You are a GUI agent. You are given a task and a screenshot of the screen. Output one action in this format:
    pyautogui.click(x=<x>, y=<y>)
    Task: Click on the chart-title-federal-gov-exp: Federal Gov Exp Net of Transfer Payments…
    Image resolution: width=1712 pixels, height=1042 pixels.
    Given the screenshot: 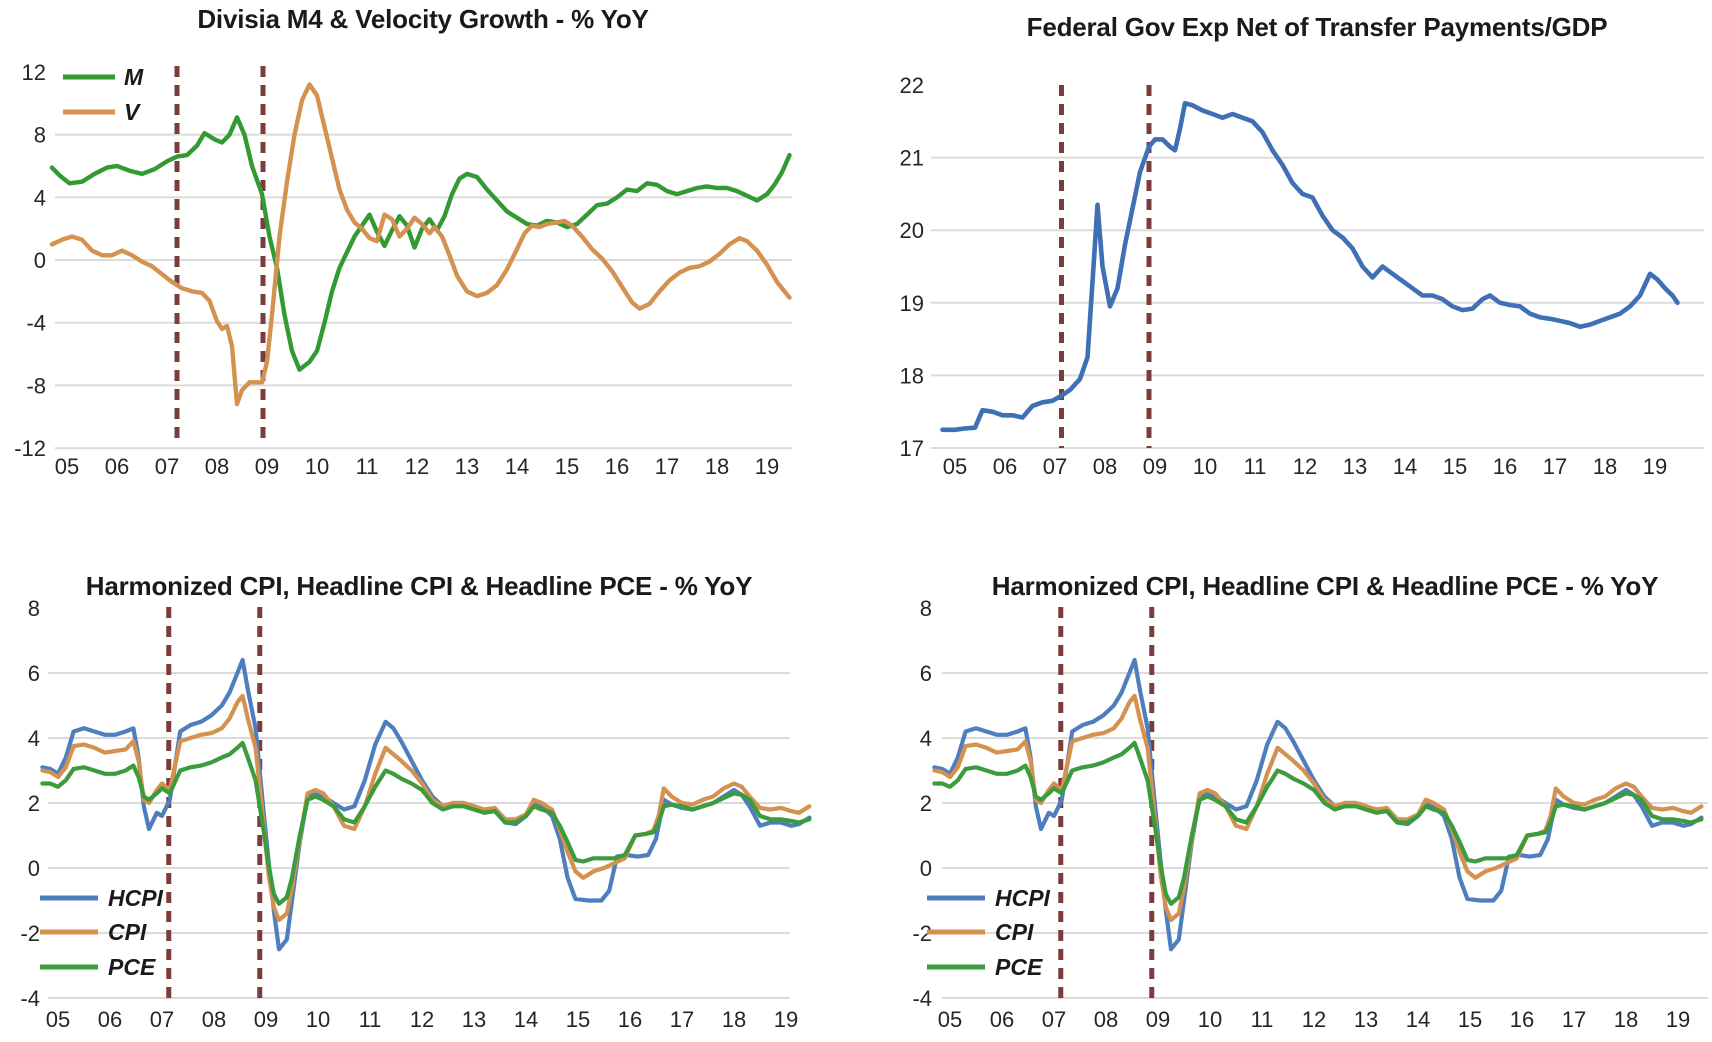 What is the action you would take?
    pyautogui.click(x=1317, y=27)
    